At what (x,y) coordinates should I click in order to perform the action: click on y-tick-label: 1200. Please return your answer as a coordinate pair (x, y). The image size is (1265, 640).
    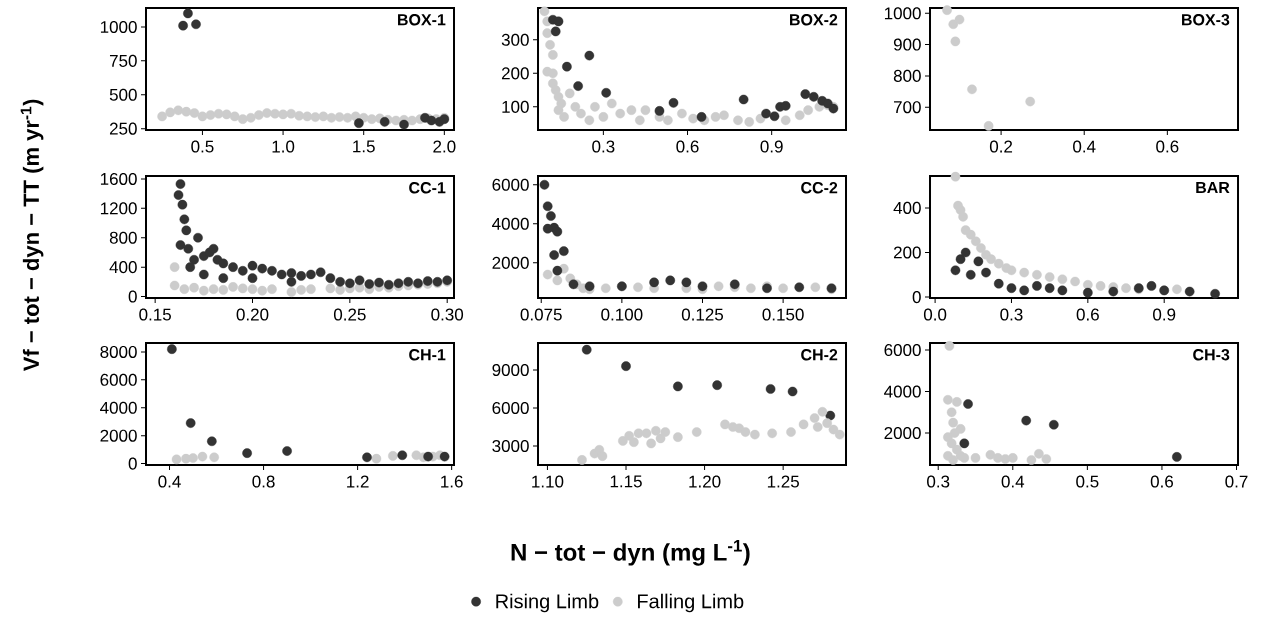
    Looking at the image, I should click on (118, 208).